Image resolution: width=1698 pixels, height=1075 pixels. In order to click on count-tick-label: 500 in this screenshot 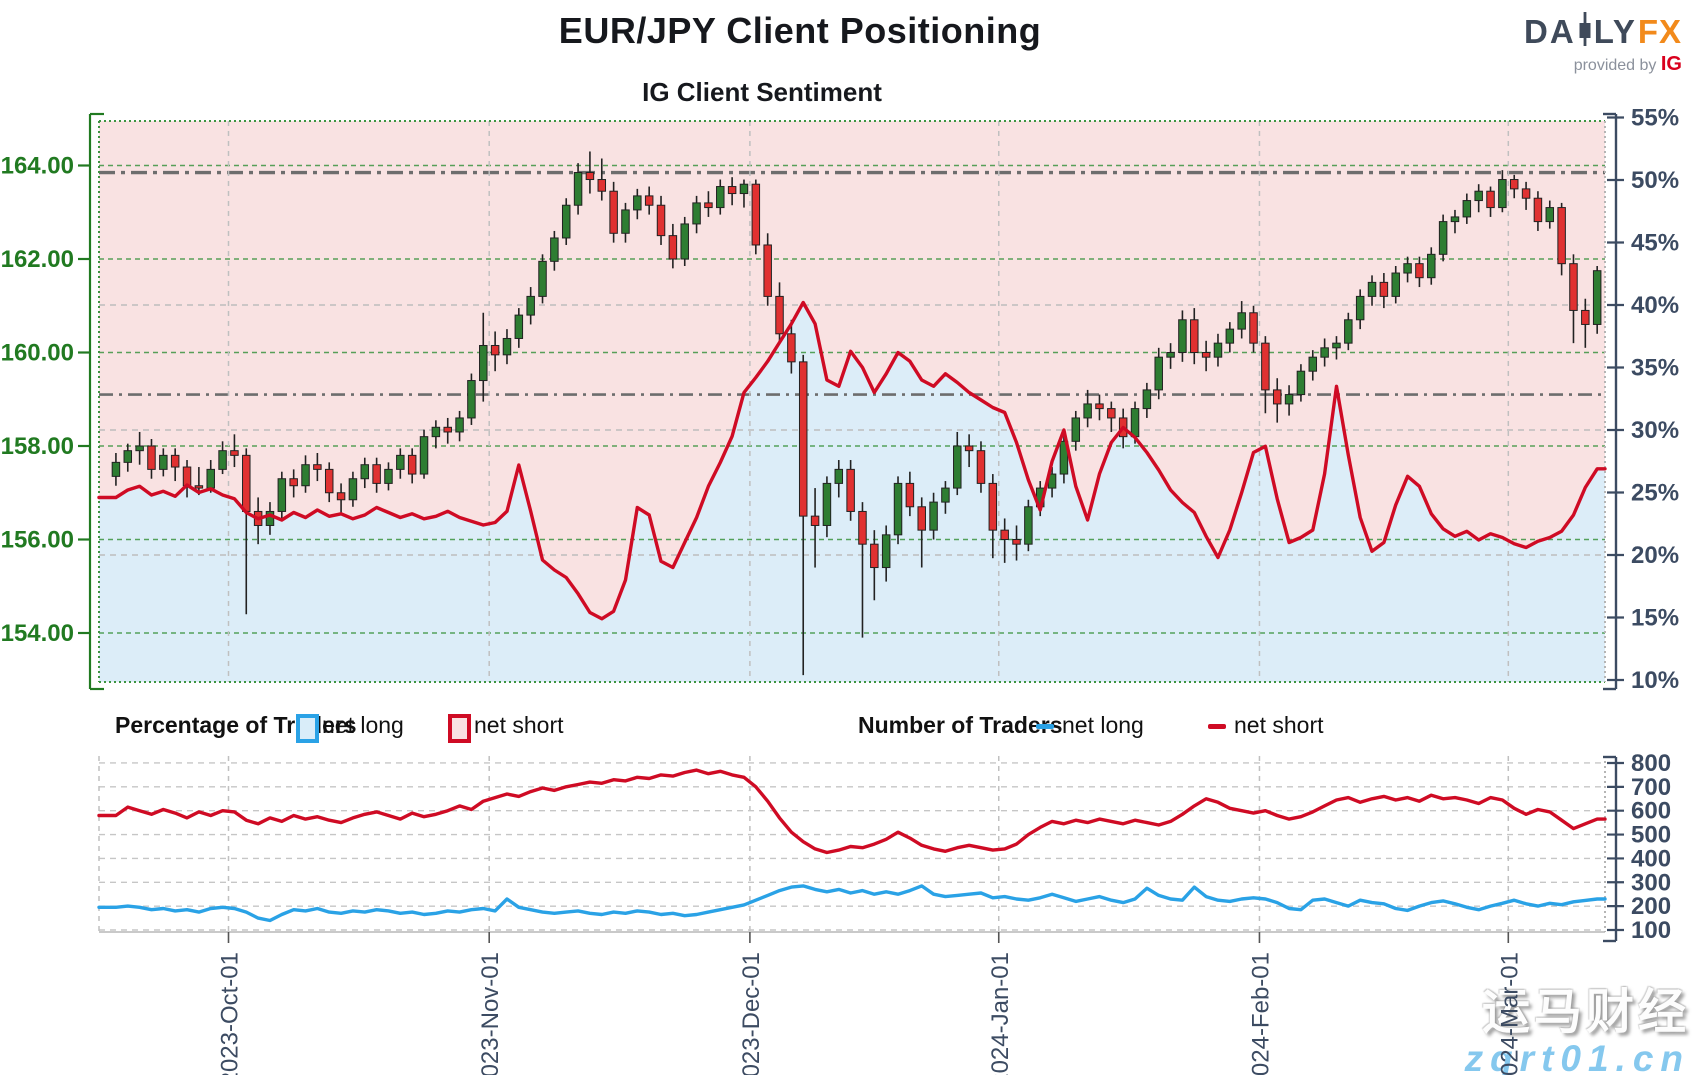, I will do `click(1651, 835)`.